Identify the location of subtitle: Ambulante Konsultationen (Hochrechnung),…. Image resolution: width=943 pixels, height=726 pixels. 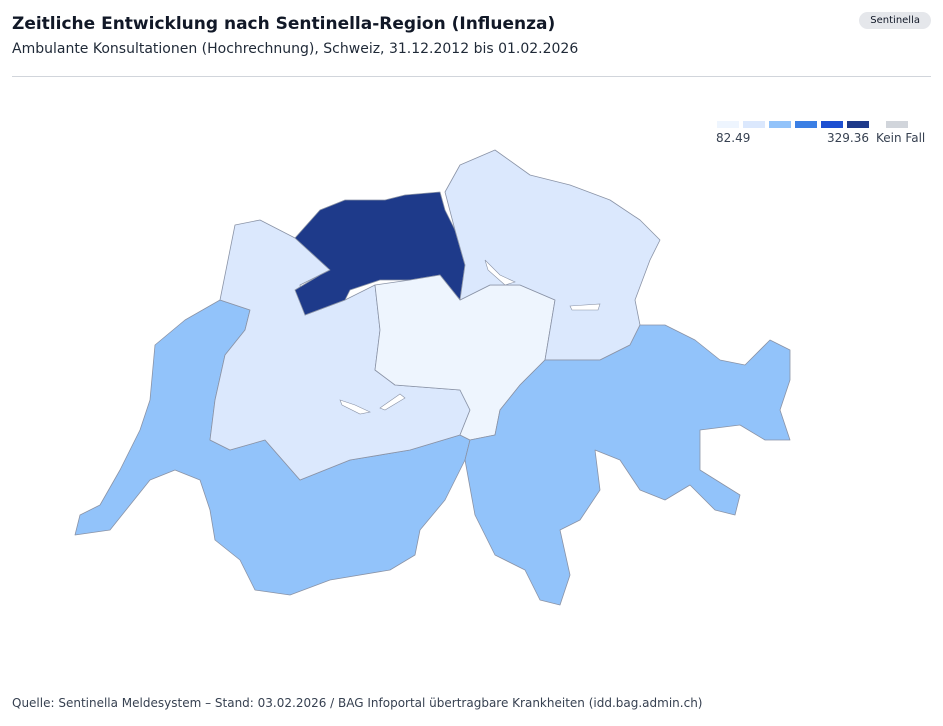
(295, 49).